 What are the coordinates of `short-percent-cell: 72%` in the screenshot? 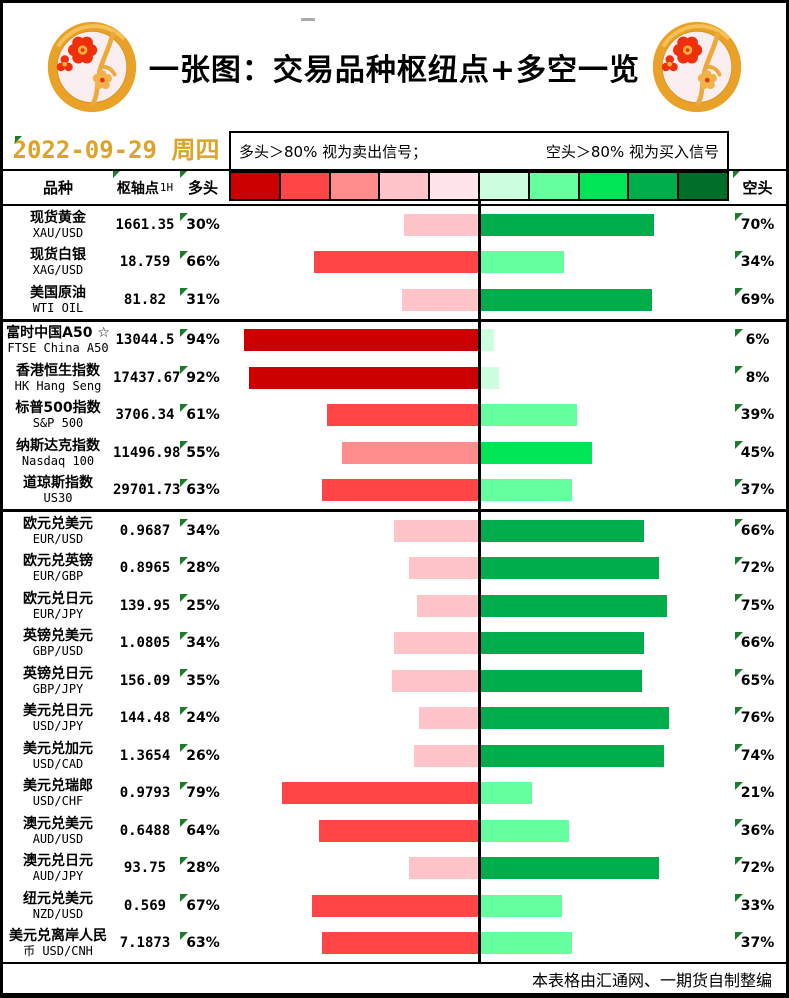 It's located at (757, 869).